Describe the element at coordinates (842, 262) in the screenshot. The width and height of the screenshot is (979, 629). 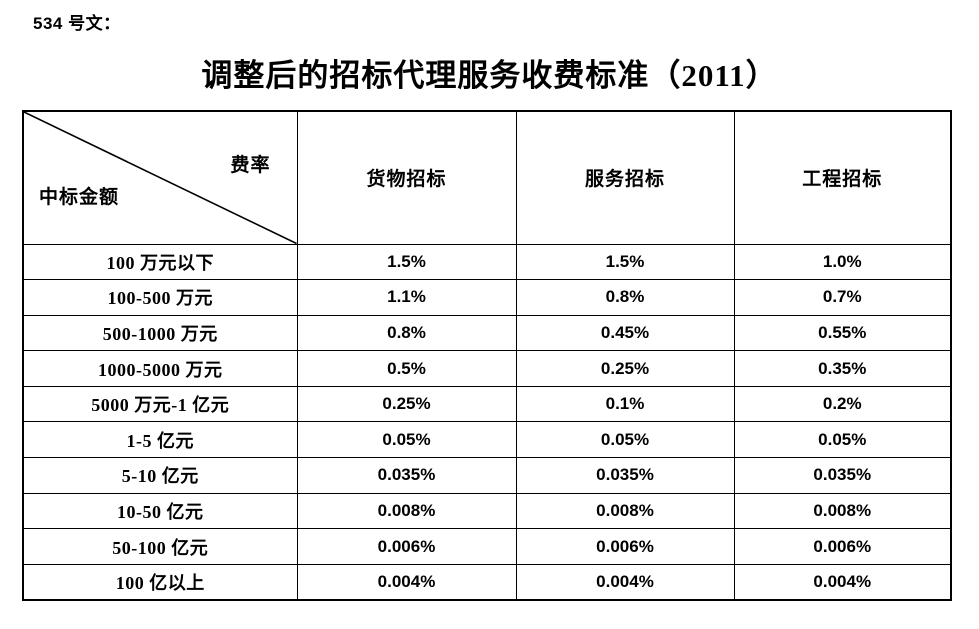
I see `fee-value: 1.0%` at that location.